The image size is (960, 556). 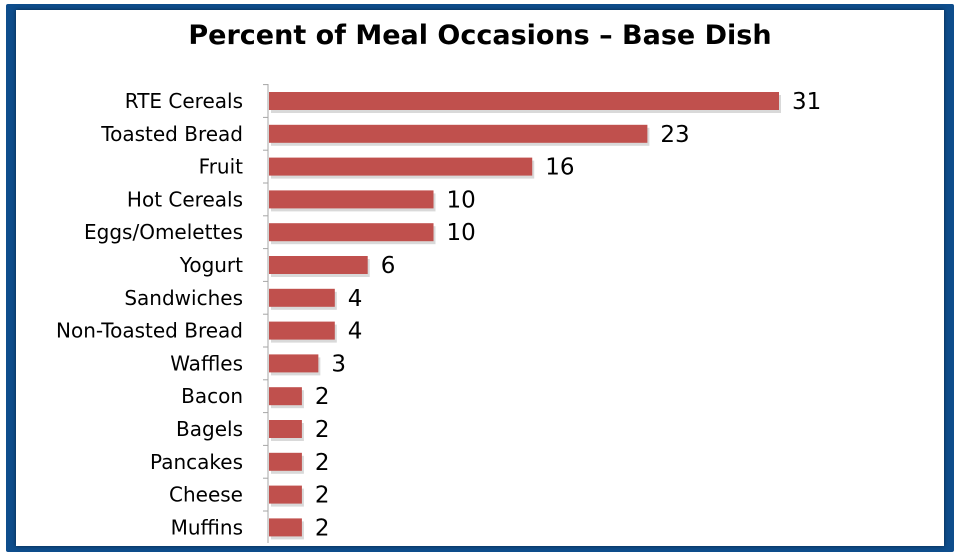 I want to click on category-label: Muffins, so click(x=207, y=527).